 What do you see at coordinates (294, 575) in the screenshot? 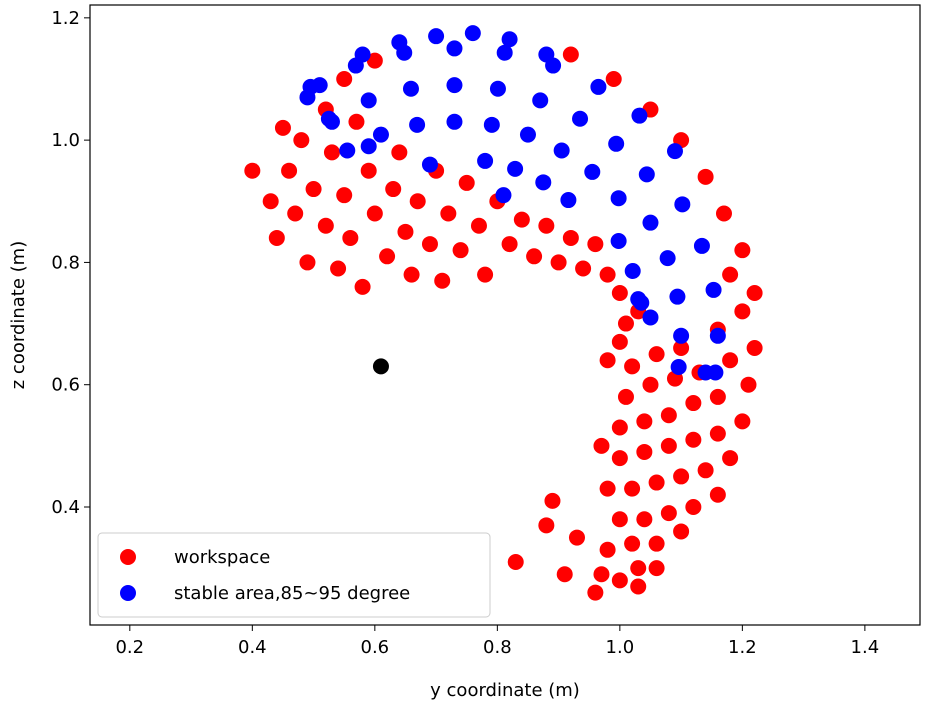
I see `legend-box` at bounding box center [294, 575].